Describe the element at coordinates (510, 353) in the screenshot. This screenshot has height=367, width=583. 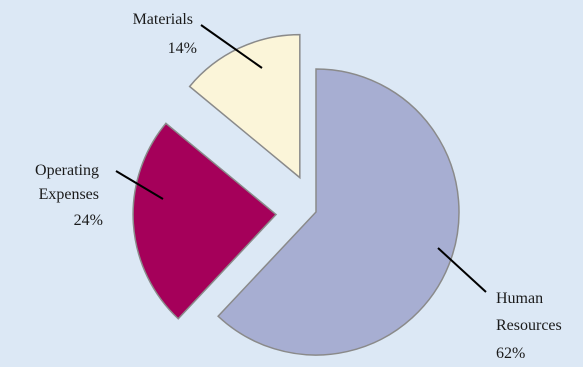
I see `value-human-resources: 62%` at that location.